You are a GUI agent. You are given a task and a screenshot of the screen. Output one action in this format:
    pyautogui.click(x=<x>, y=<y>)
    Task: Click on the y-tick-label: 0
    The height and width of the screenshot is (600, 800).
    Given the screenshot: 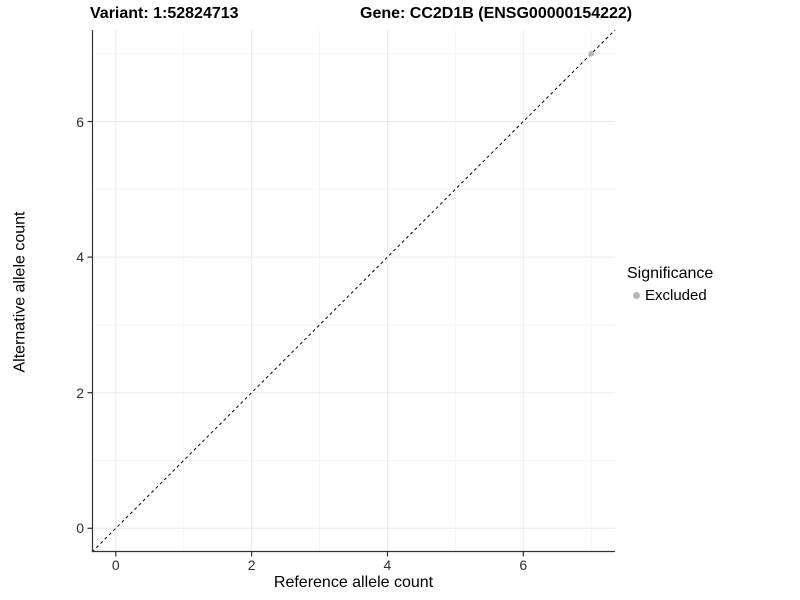 What is the action you would take?
    pyautogui.click(x=80, y=528)
    